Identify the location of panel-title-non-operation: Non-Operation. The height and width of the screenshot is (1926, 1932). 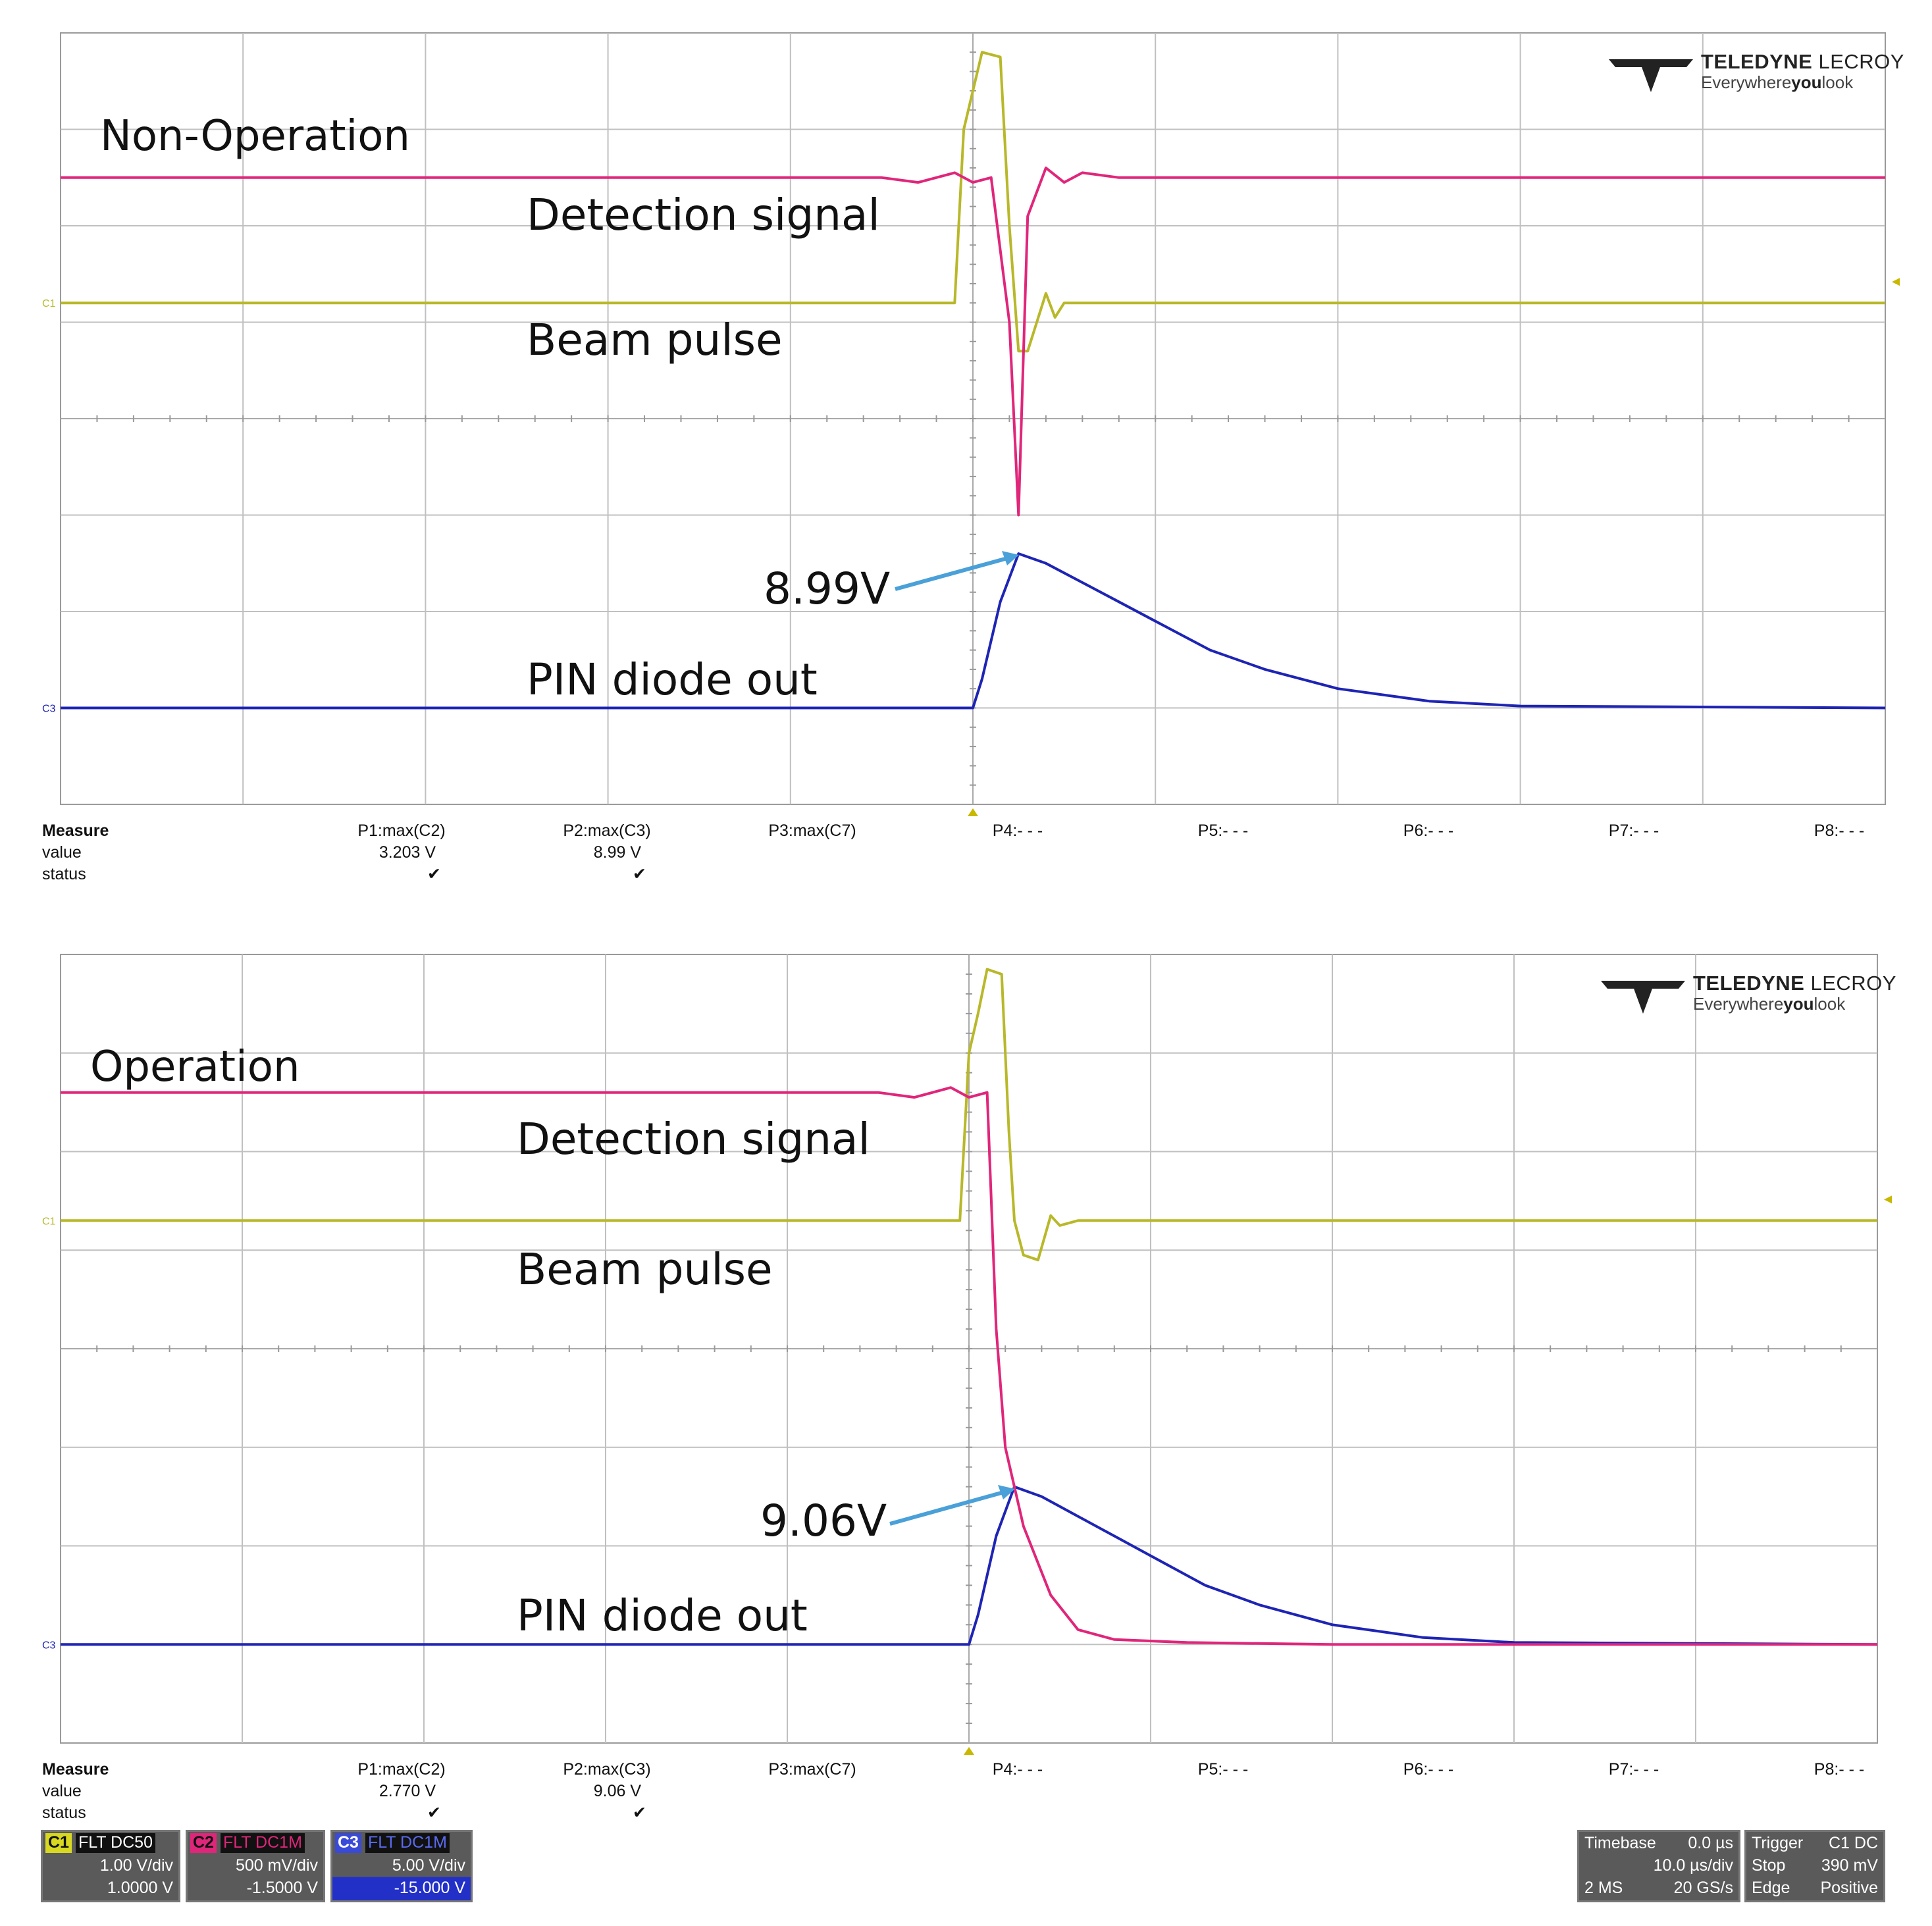
(255, 136).